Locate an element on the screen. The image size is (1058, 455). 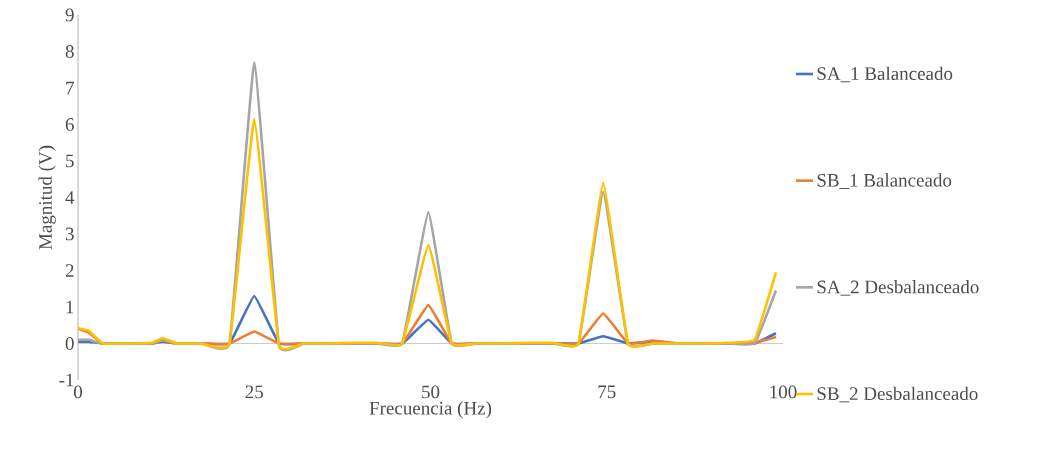
y-tick-label: 8 is located at coordinates (69, 51).